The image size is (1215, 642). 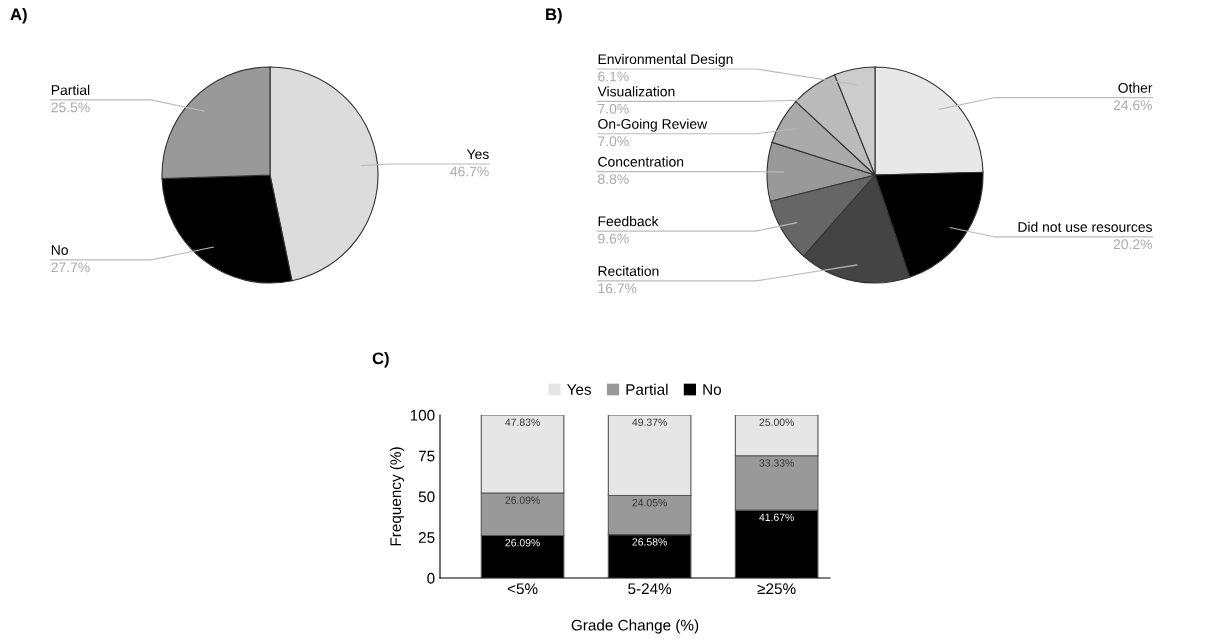 What do you see at coordinates (613, 238) in the screenshot?
I see `data-label: 9.6%` at bounding box center [613, 238].